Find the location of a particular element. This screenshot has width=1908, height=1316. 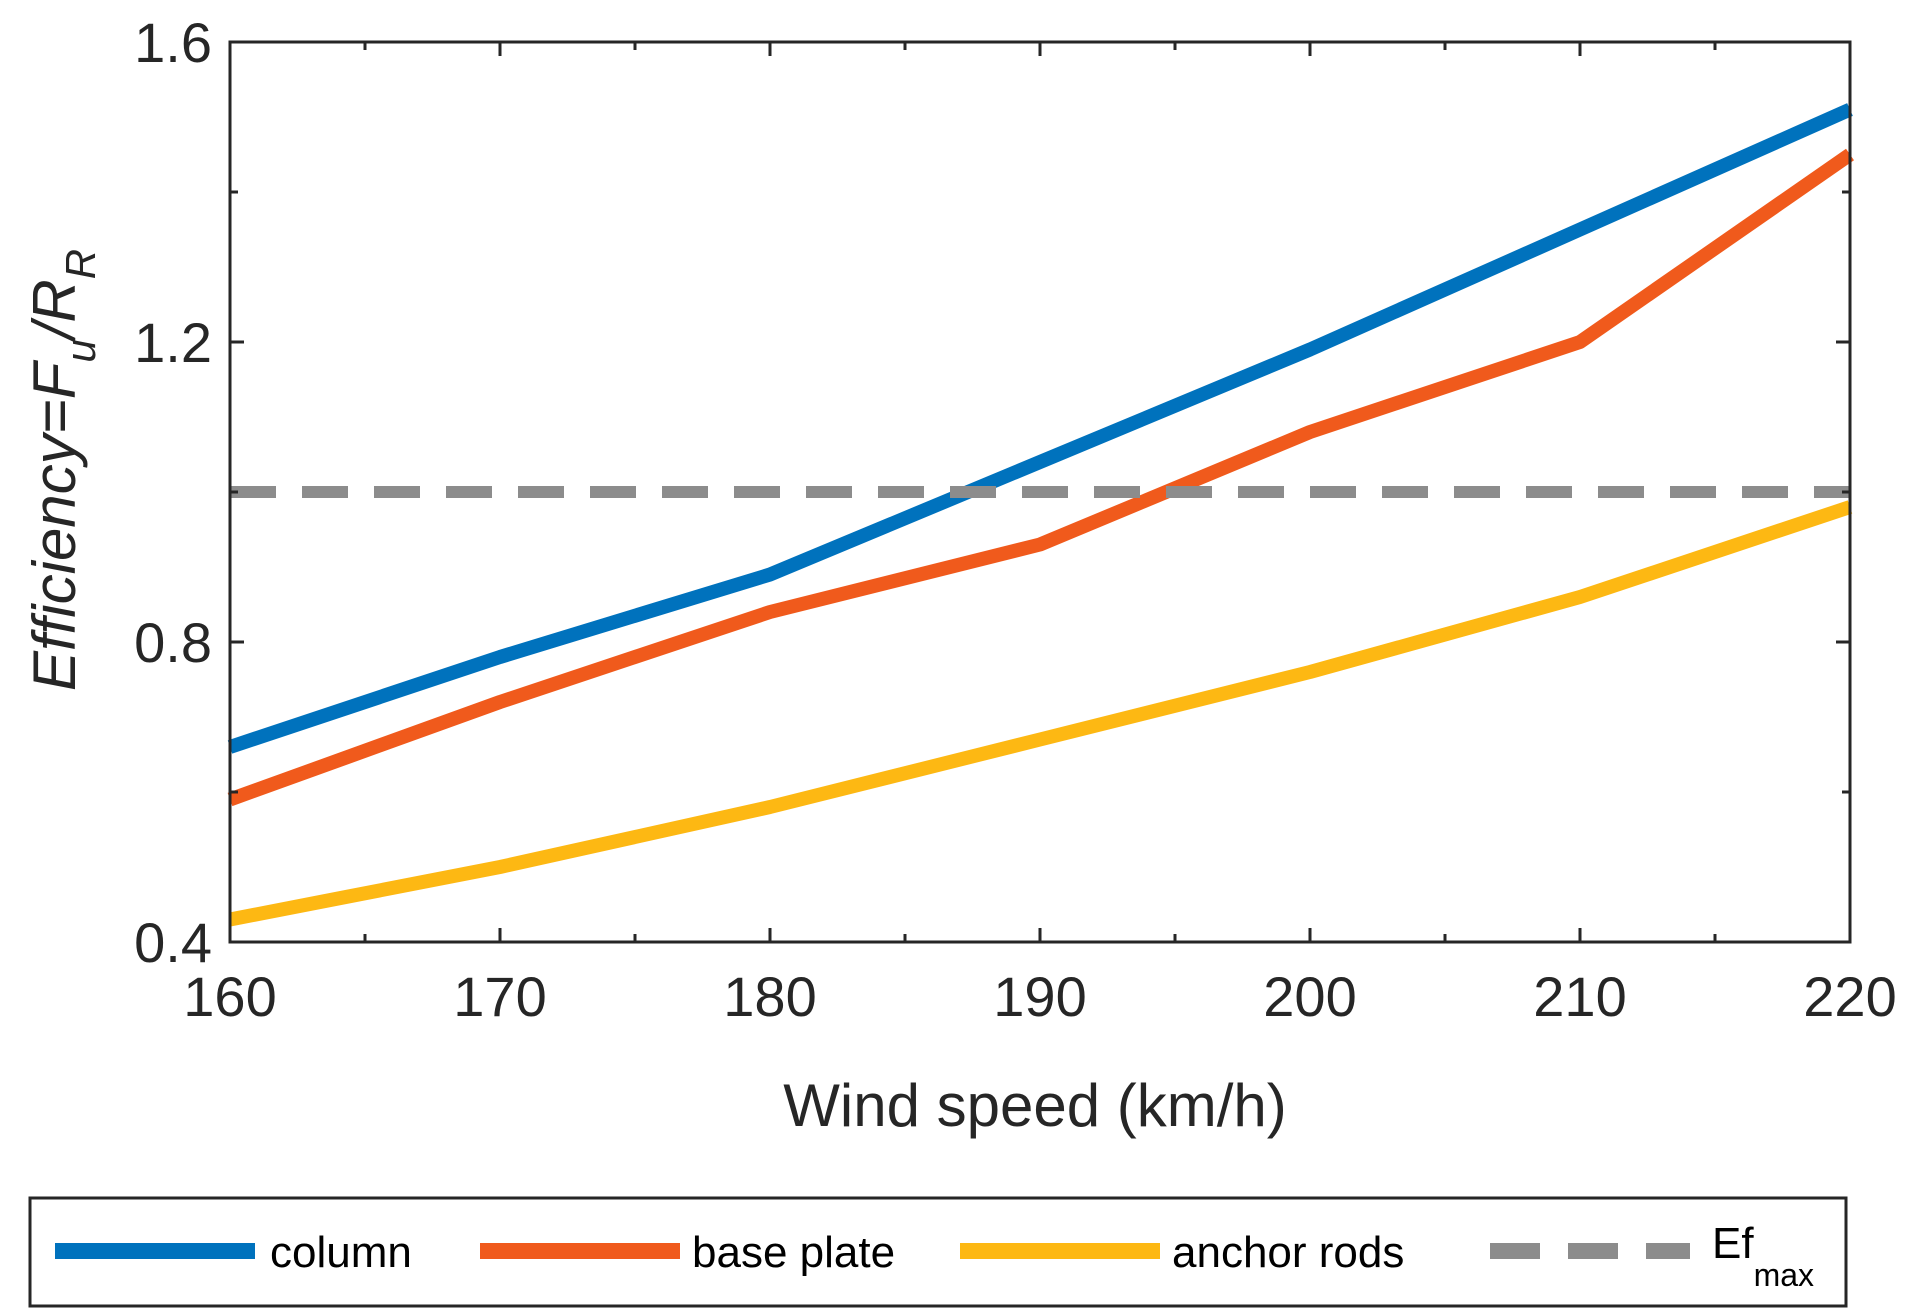

x-tick-label: 170 is located at coordinates (499, 996).